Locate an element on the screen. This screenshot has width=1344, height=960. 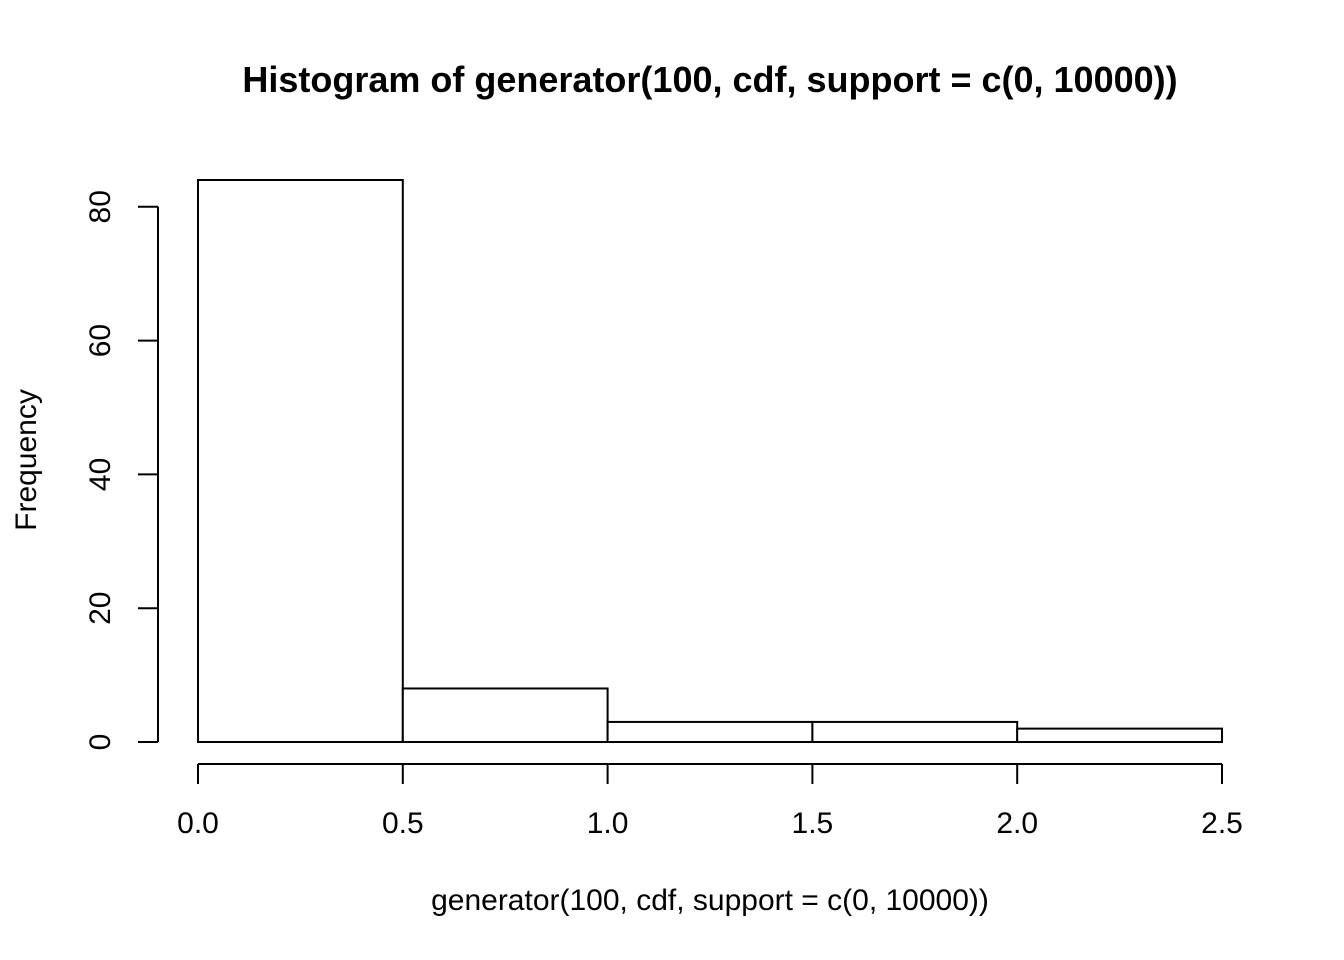
y-tick-label: 80 is located at coordinates (100, 206).